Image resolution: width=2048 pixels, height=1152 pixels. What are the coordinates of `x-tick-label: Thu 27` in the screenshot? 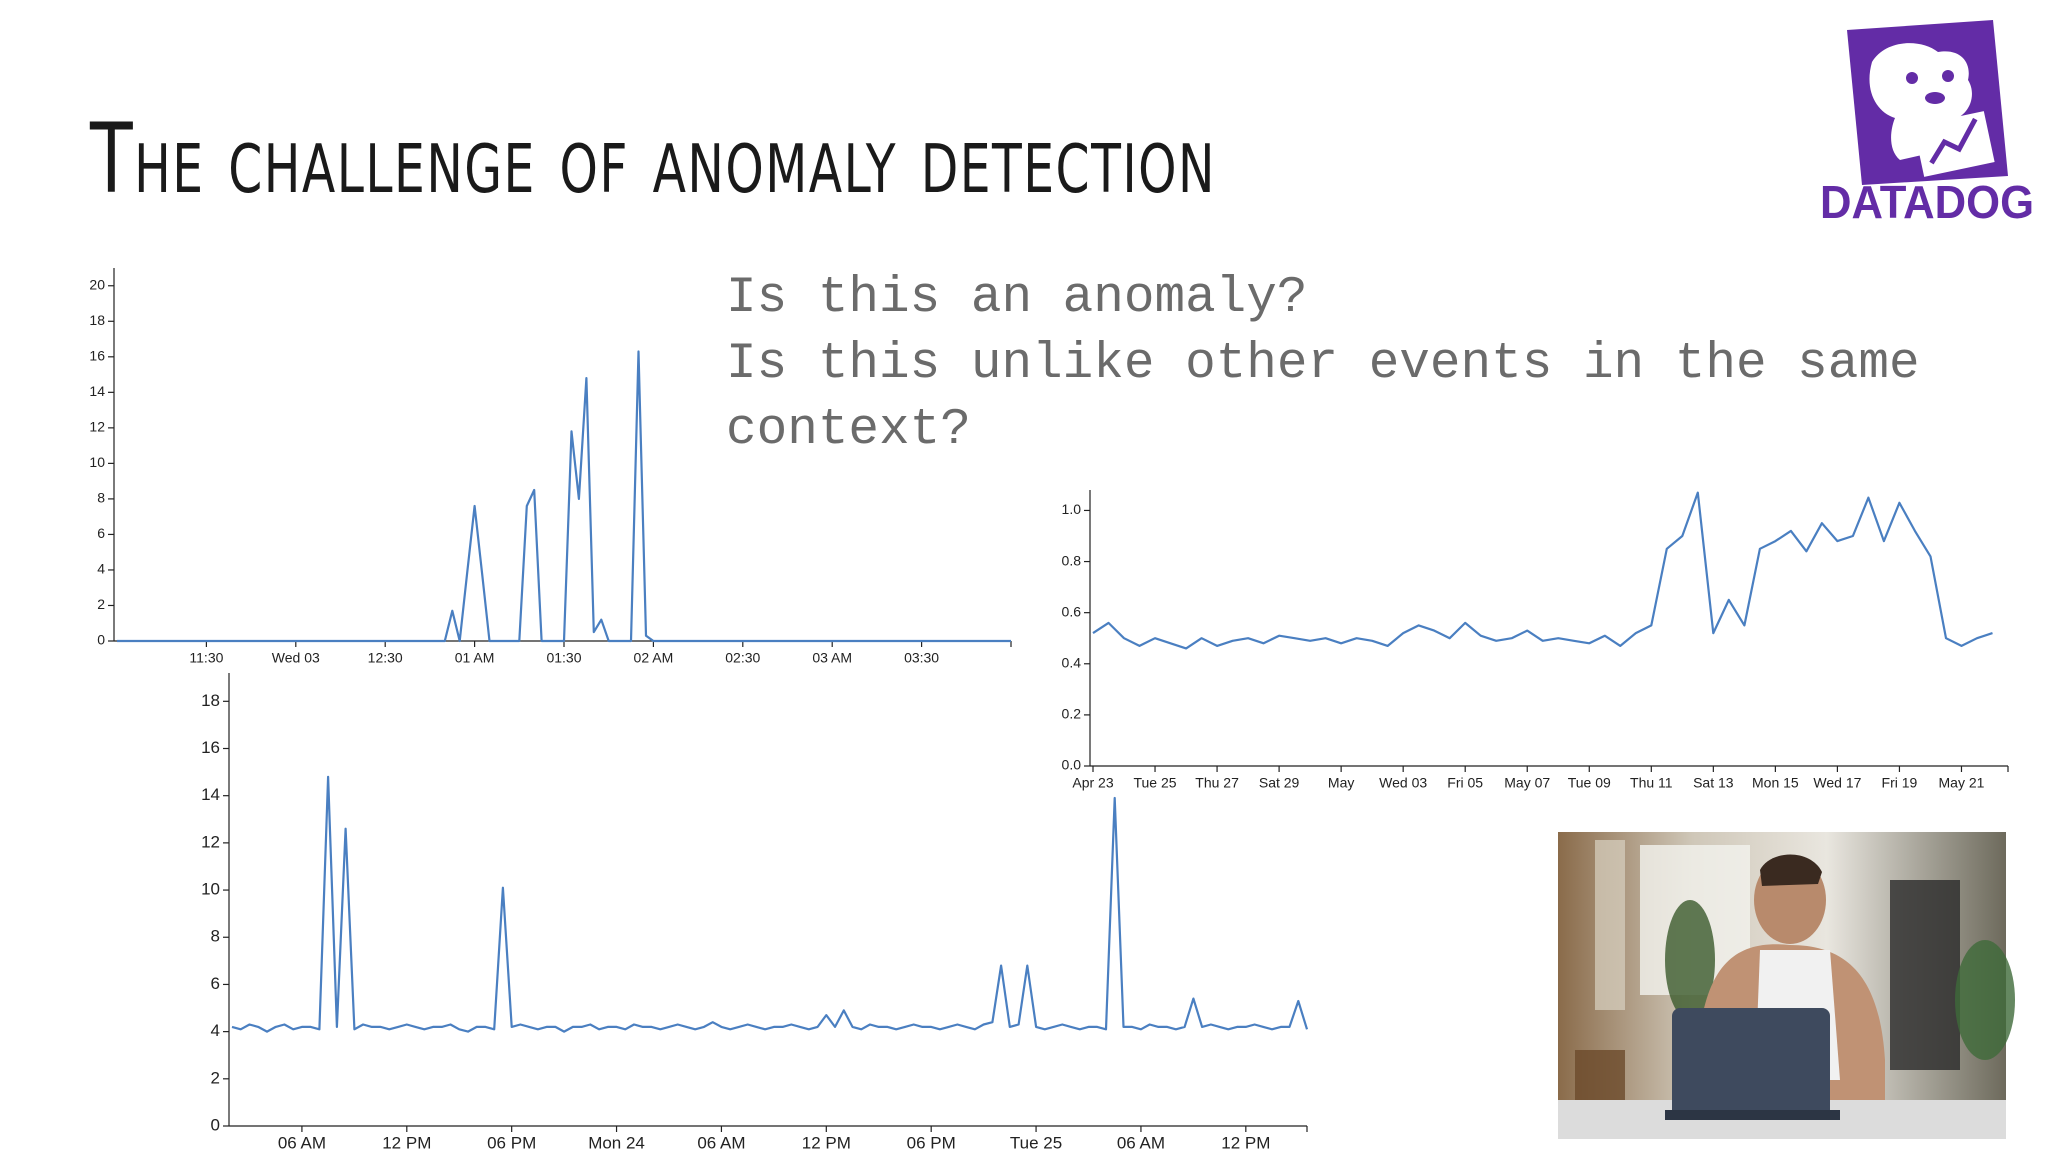 It's located at (1217, 783).